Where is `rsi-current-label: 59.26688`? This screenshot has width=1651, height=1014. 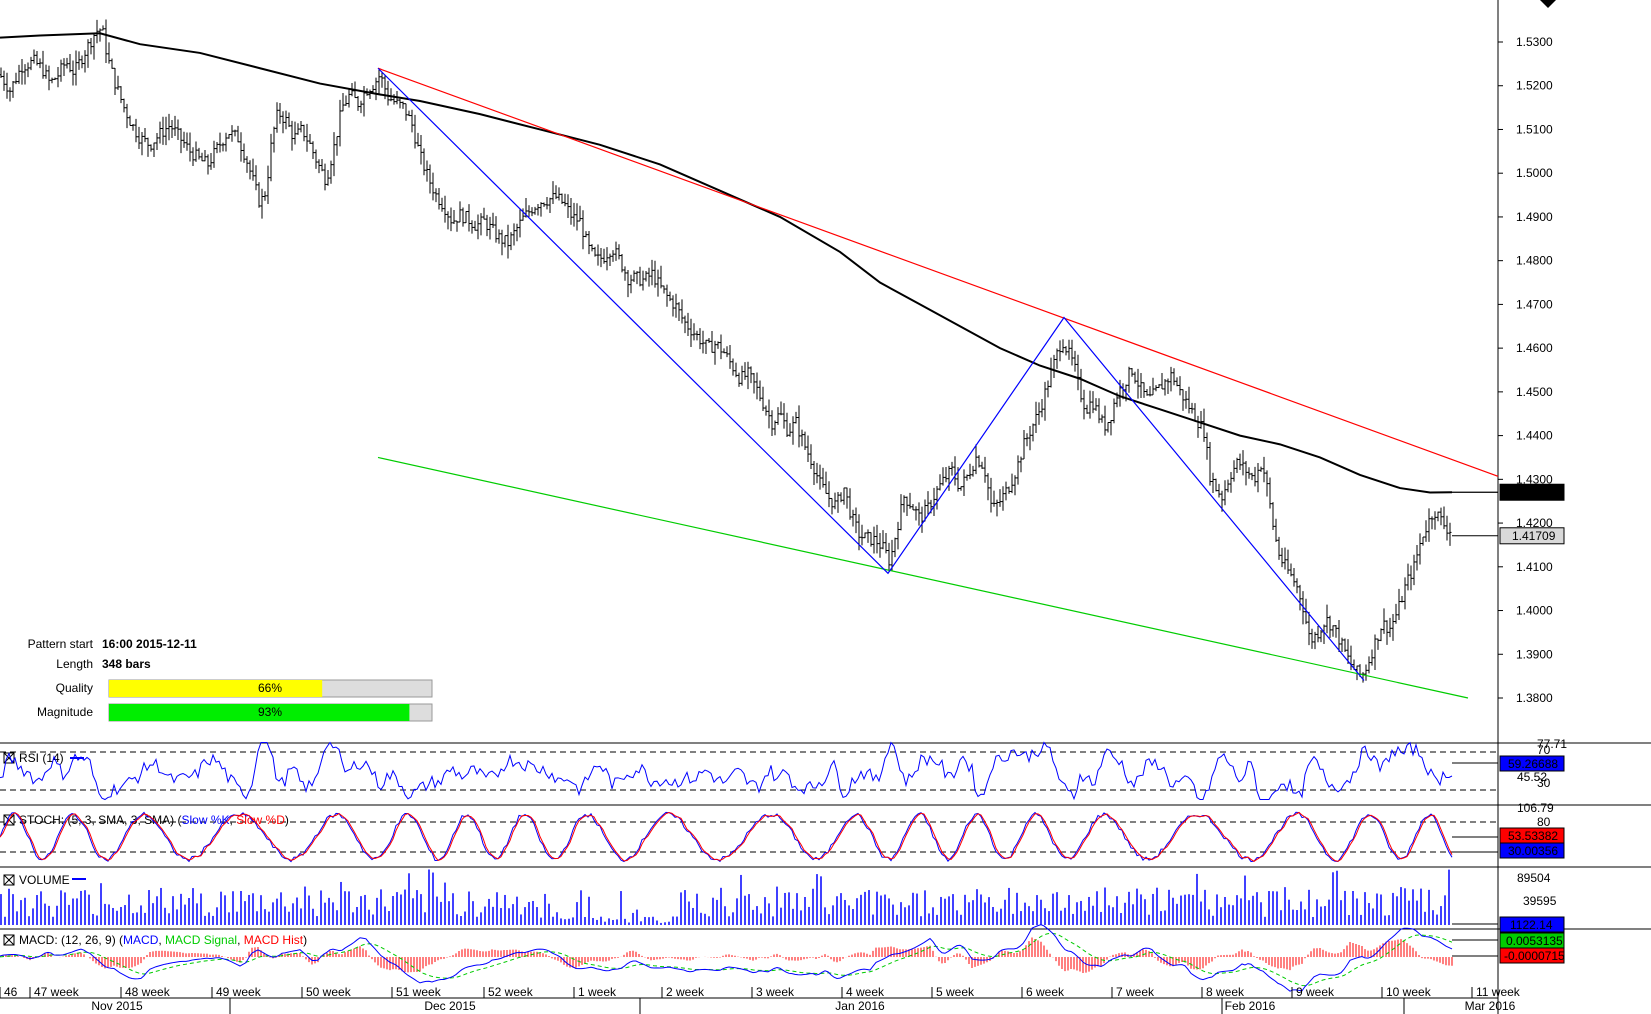 rsi-current-label: 59.26688 is located at coordinates (1533, 764).